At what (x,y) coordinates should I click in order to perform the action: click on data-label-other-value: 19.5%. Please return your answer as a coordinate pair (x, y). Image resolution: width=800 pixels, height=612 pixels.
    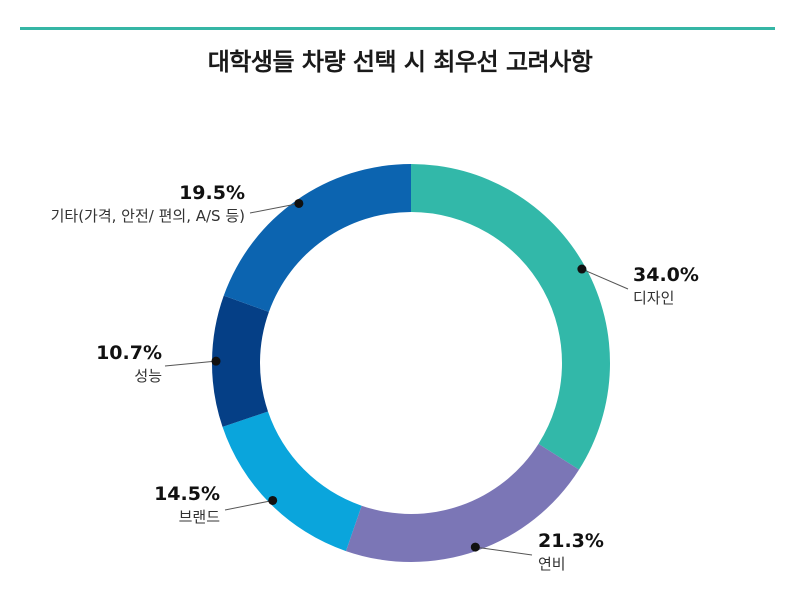
    Looking at the image, I should click on (212, 193).